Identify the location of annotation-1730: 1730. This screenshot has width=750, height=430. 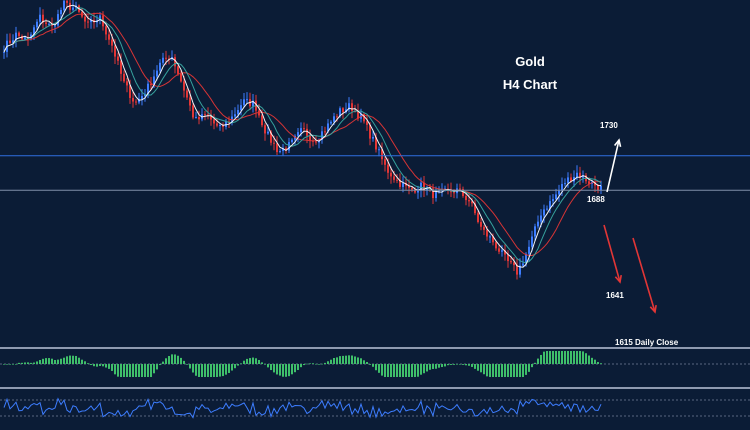
(609, 125).